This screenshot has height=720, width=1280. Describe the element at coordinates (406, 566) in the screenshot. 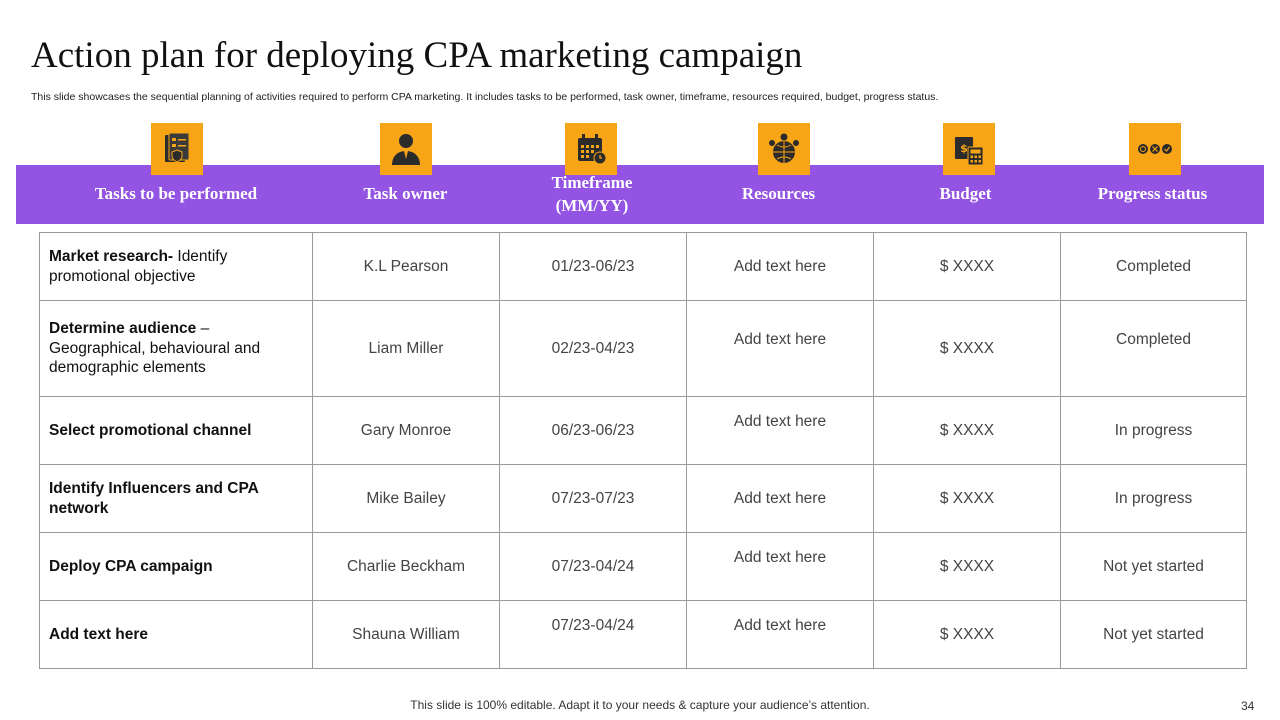

I see `owner-cell: Charlie Beckham` at that location.